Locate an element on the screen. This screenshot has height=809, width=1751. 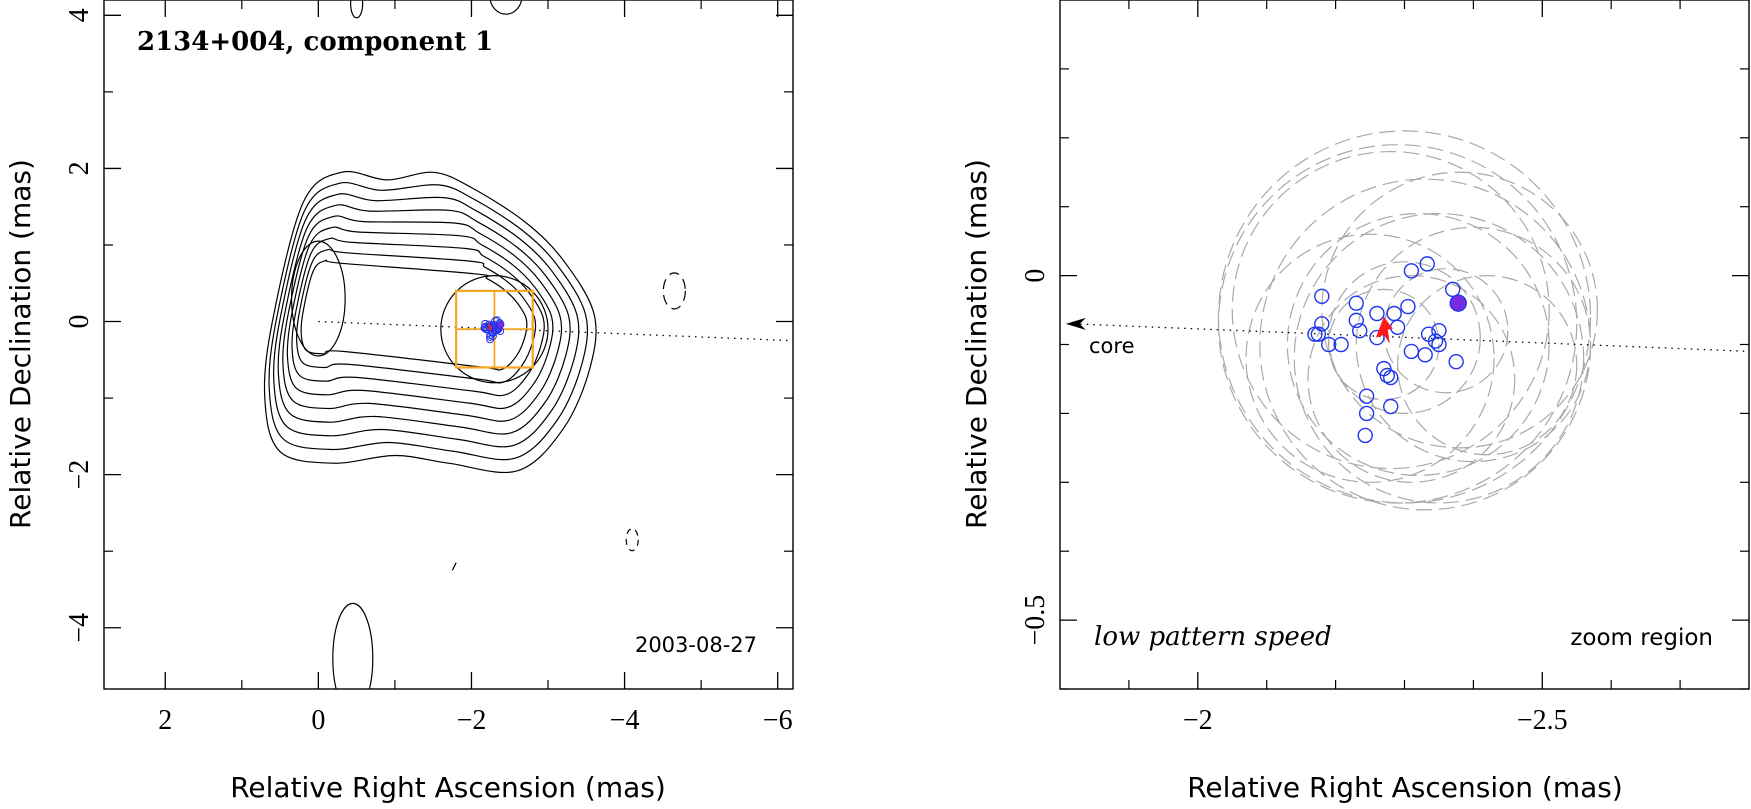
date-label: 2003-08-27 is located at coordinates (696, 645).